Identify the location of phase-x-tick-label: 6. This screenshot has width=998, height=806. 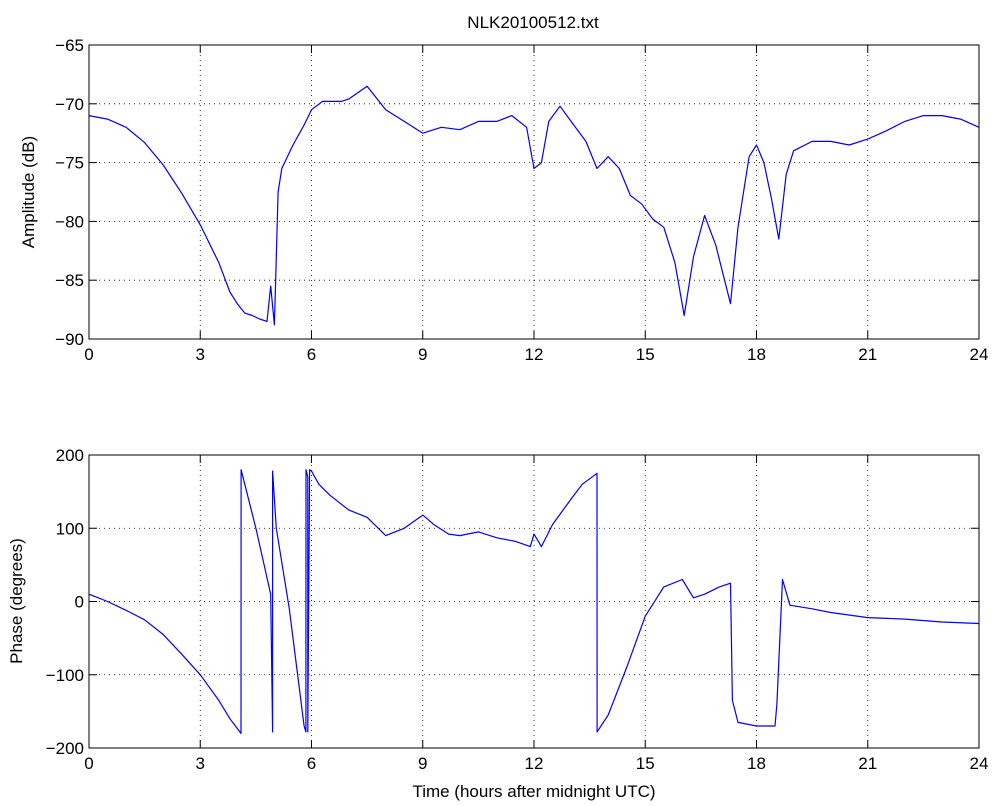
(311, 763).